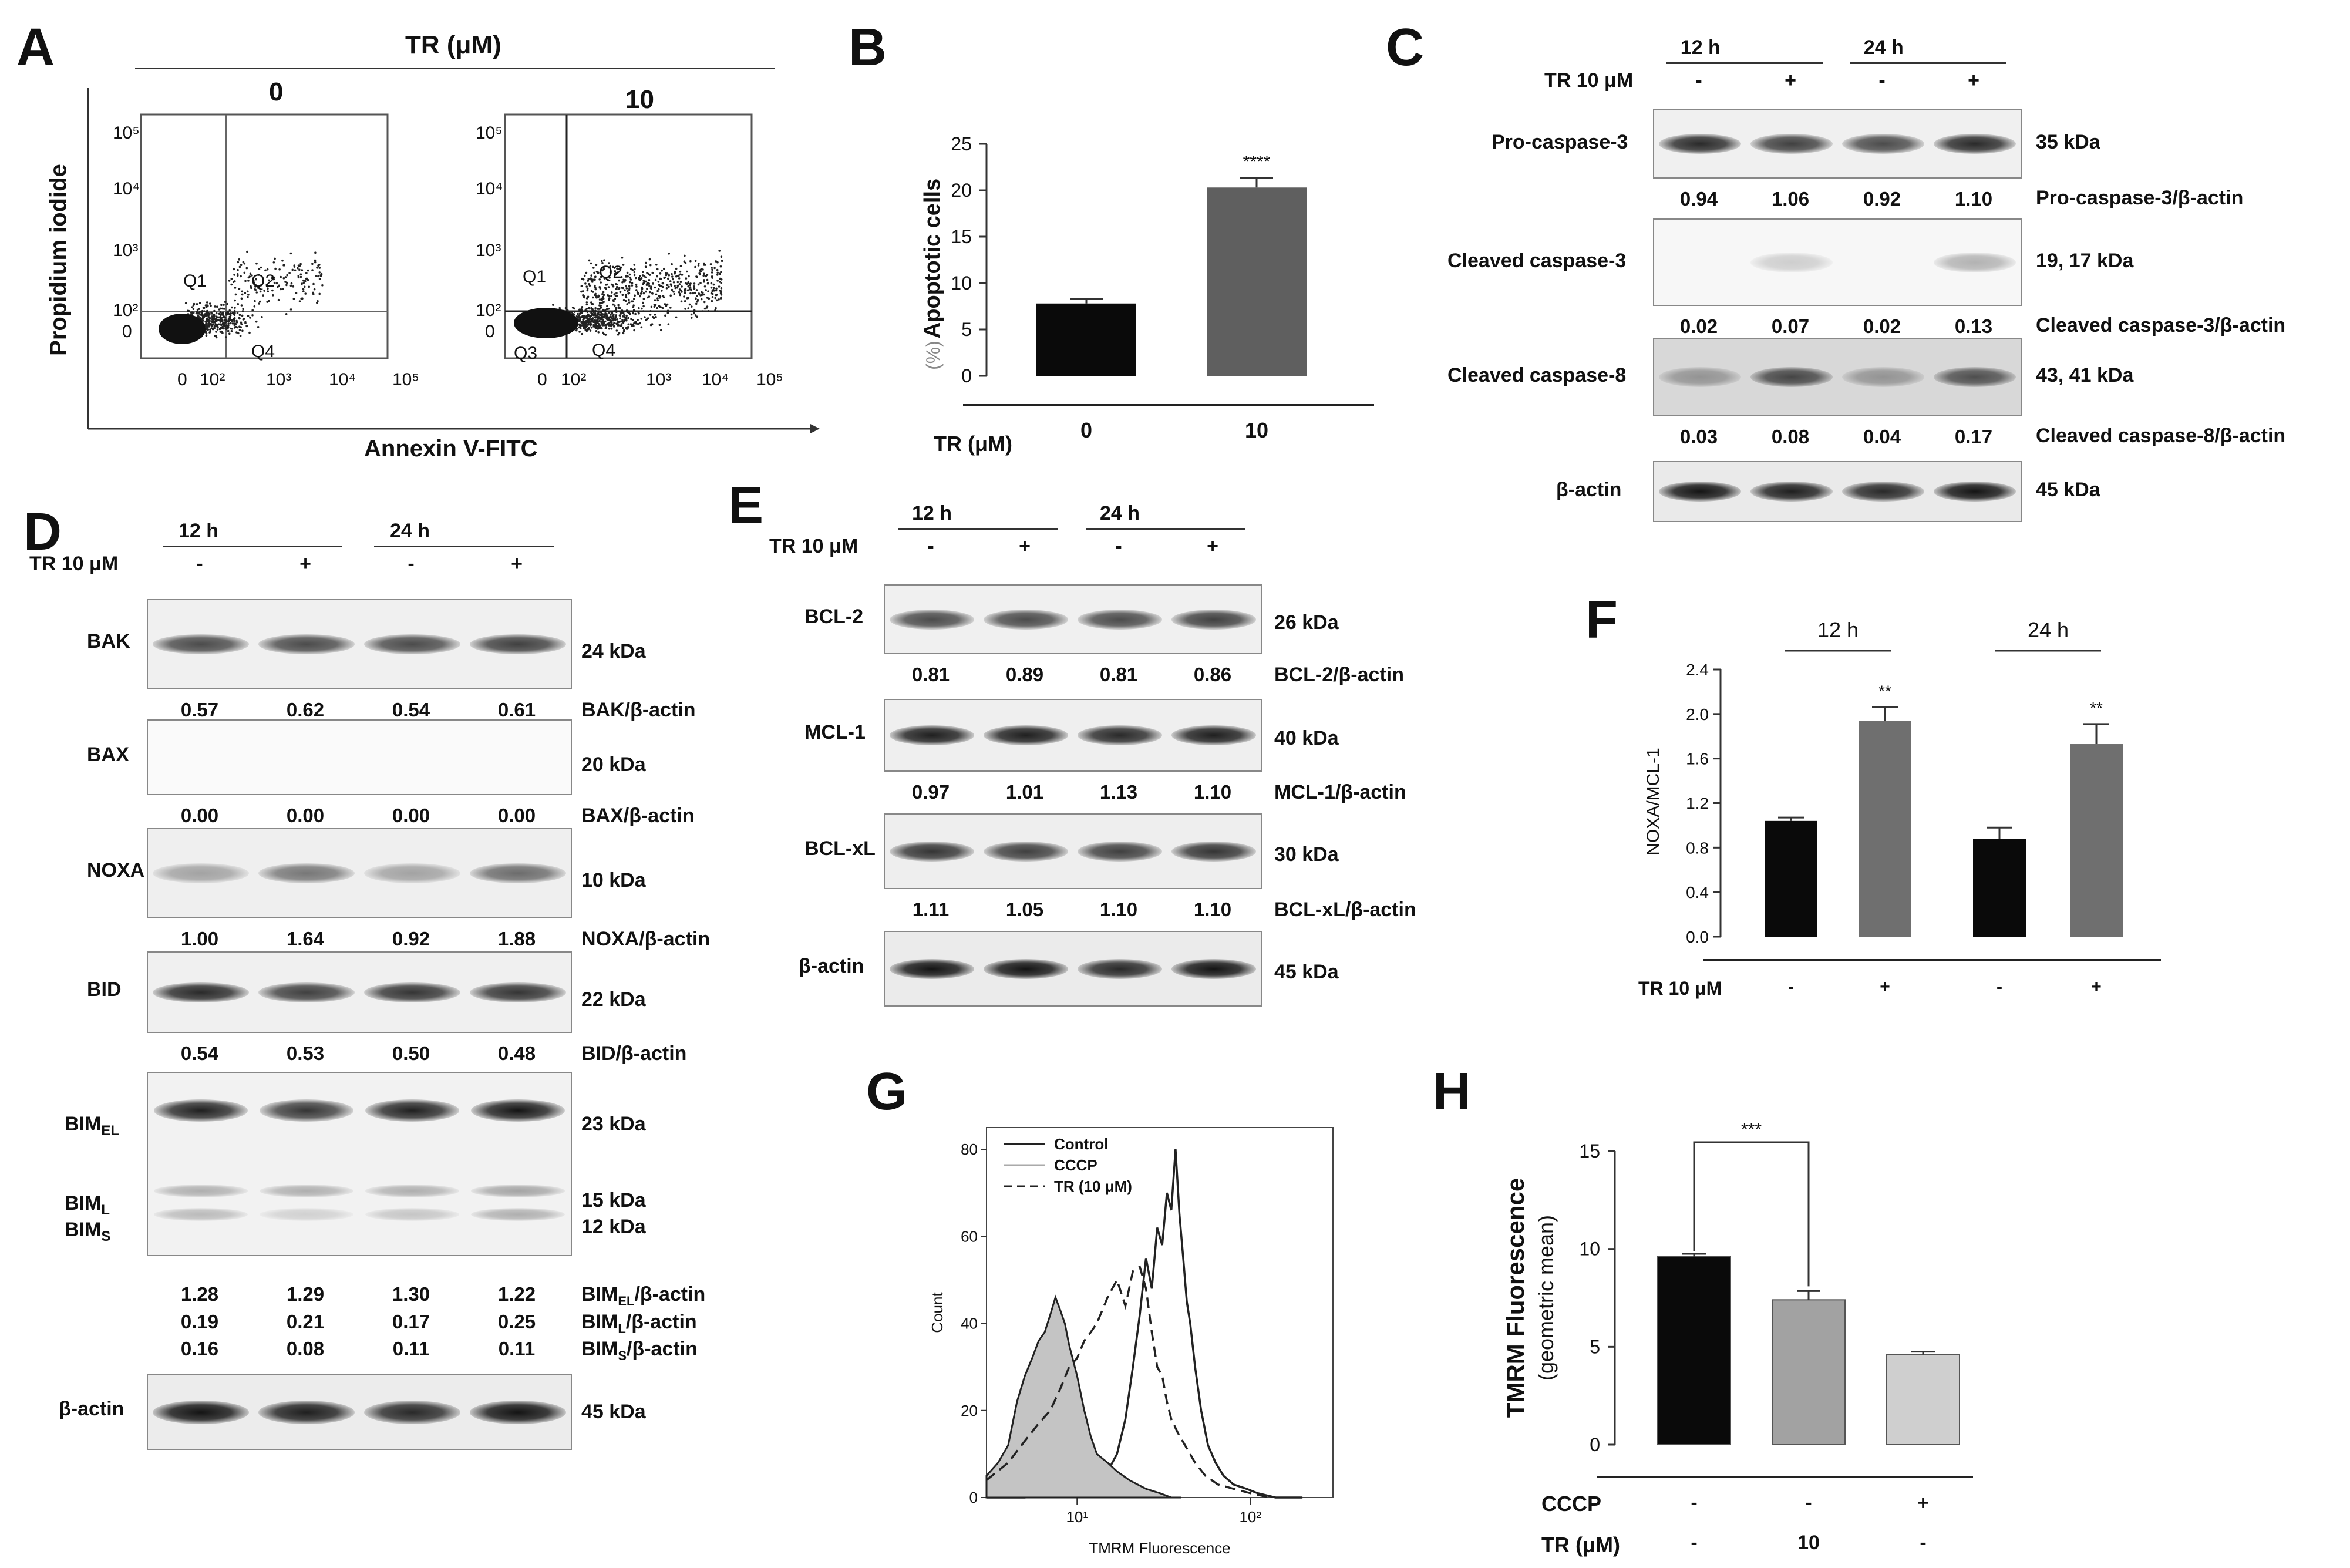 The width and height of the screenshot is (2350, 1568). Describe the element at coordinates (613, 880) in the screenshot. I see `panelD-kda-2: 10 kDa` at that location.